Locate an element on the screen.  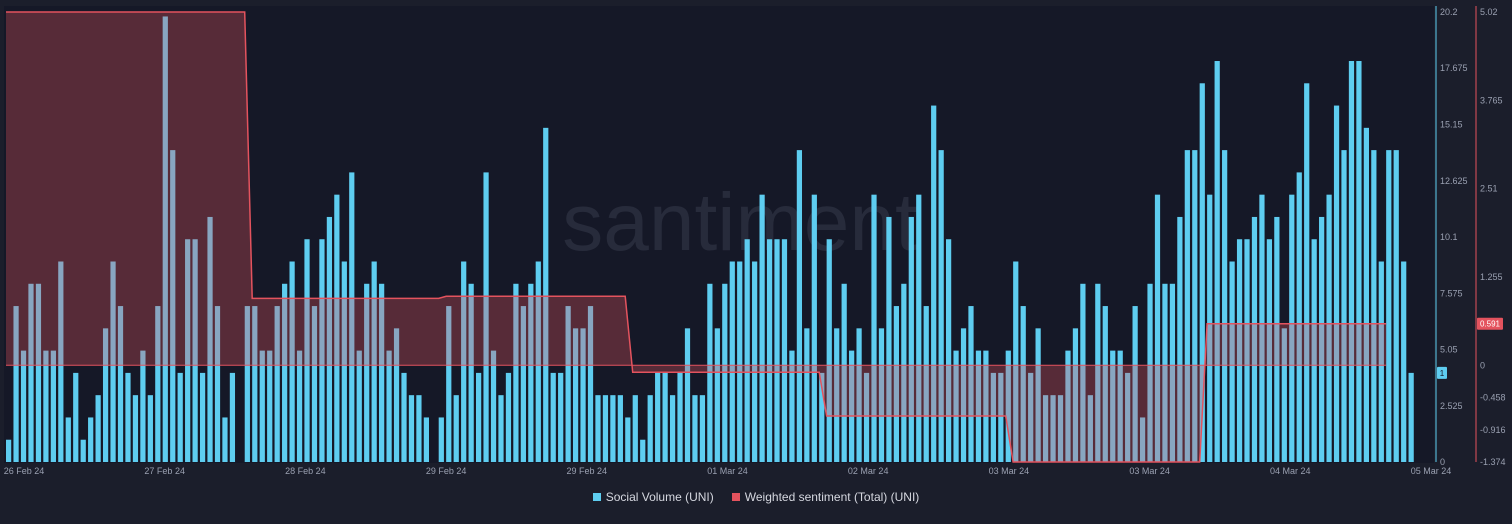
right-tick-label: 2.51 is located at coordinates (1489, 189).